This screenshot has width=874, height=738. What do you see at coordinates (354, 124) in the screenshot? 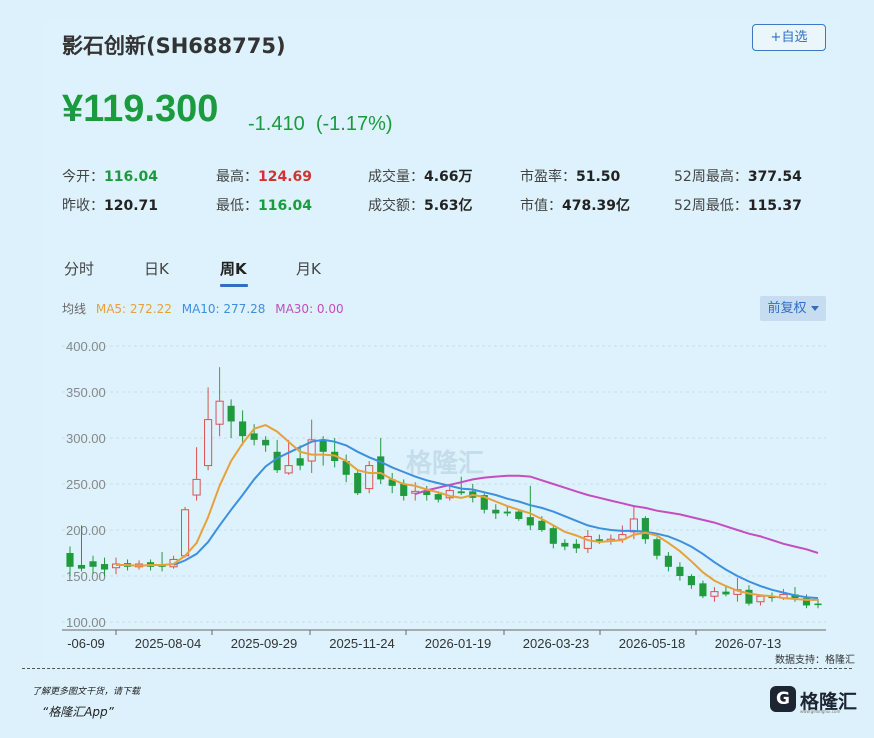
I see `change-percent: (-1.17%)` at bounding box center [354, 124].